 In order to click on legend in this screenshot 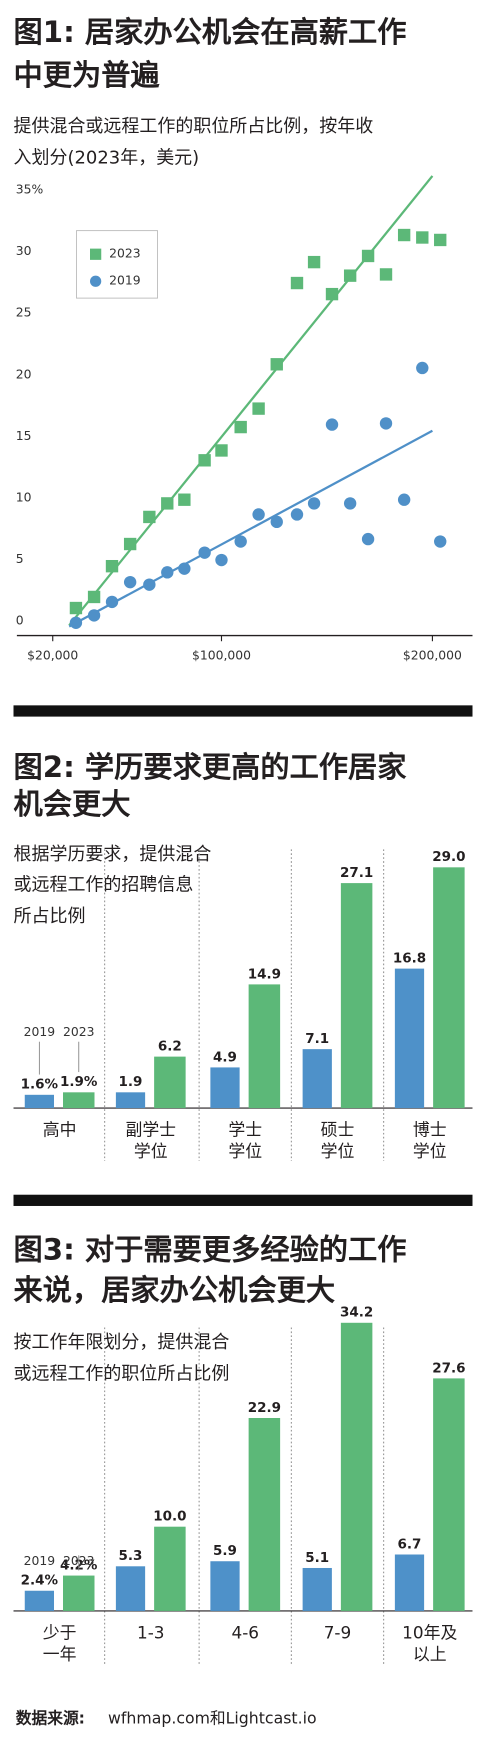, I will do `click(117, 264)`.